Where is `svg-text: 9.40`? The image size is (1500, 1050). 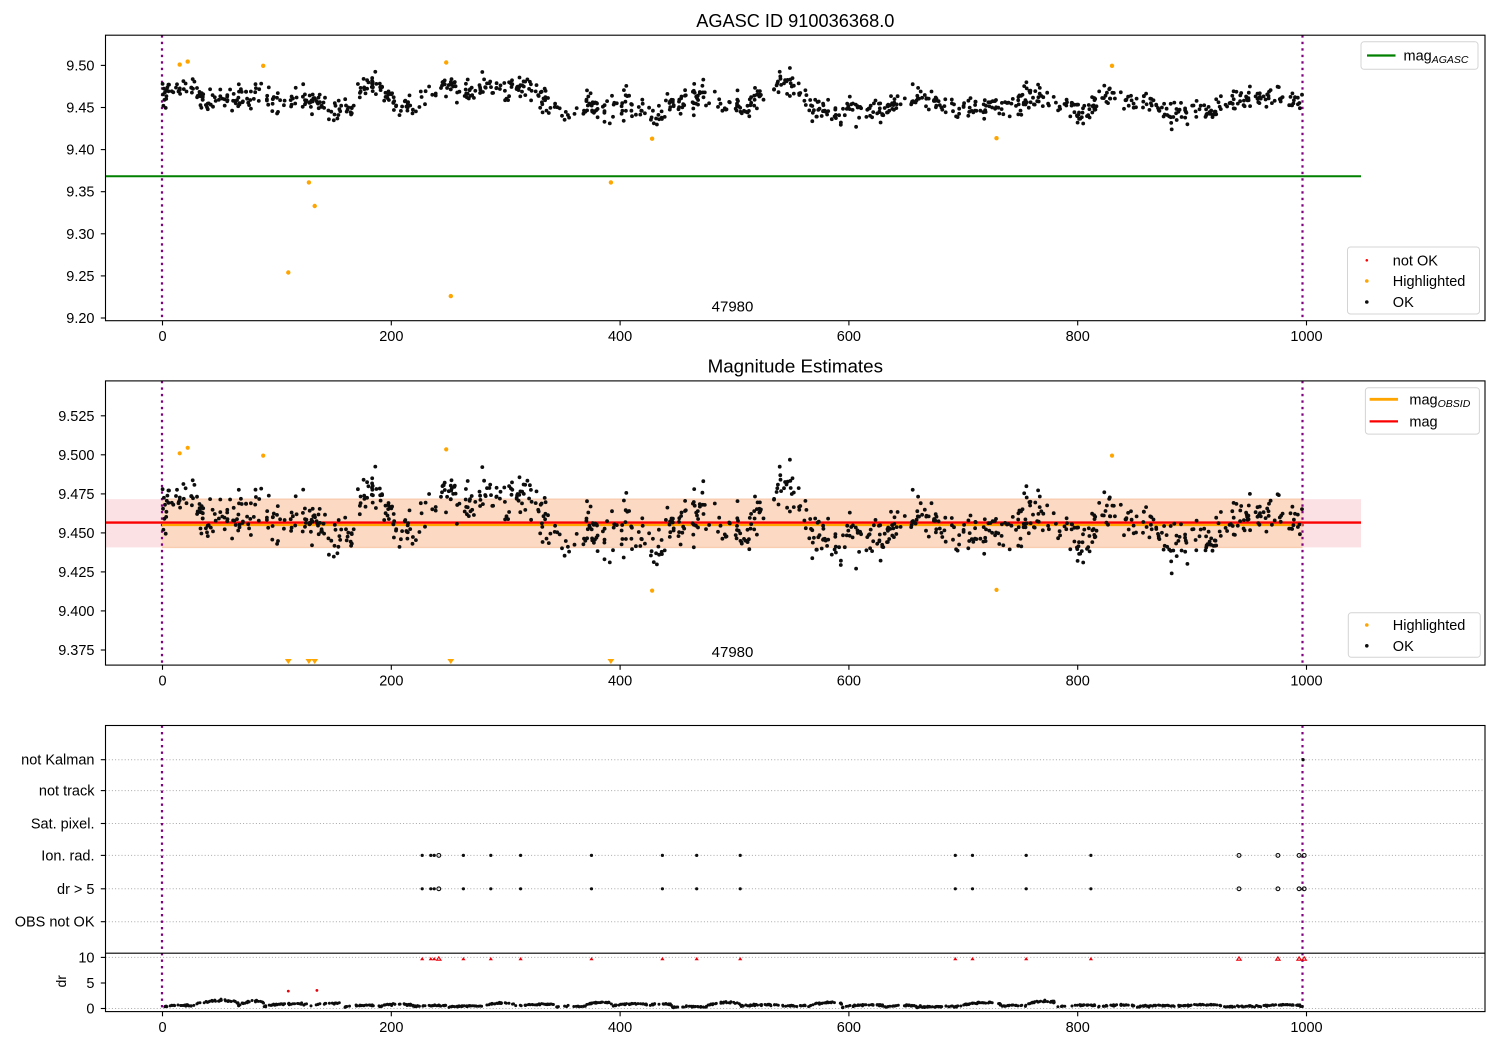 svg-text: 9.40 is located at coordinates (80, 151).